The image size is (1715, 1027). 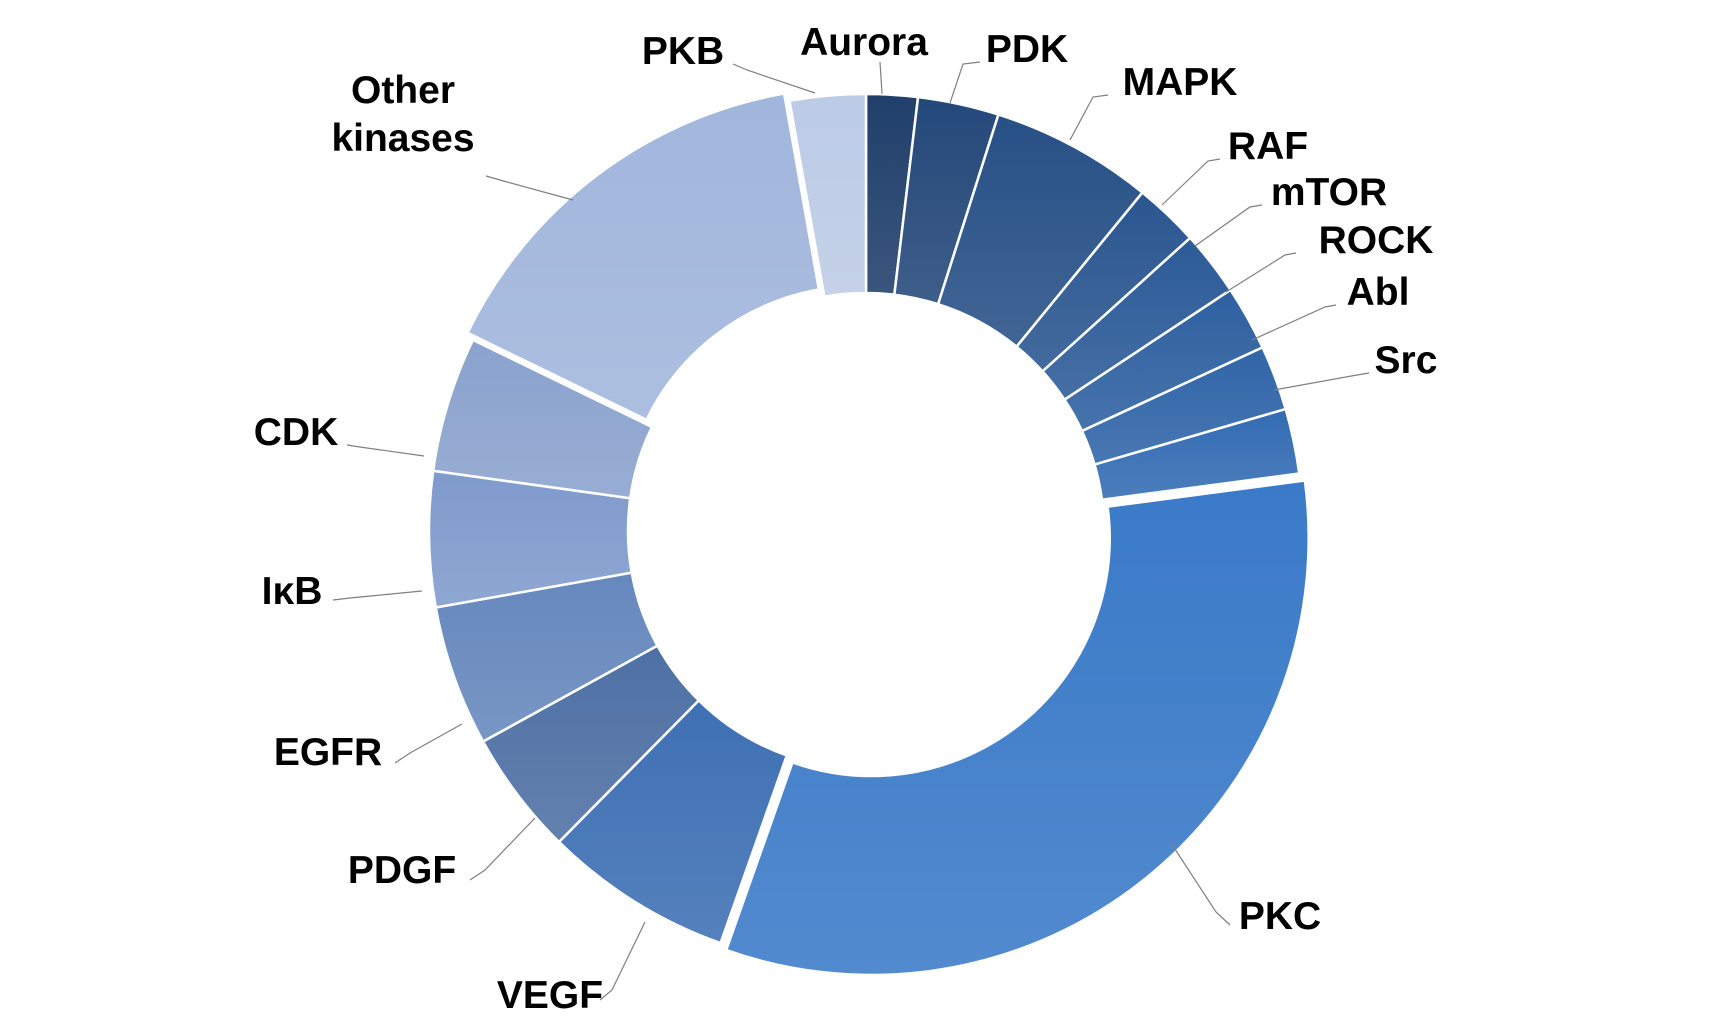 I want to click on slice-label-pkc: PKC, so click(x=1280, y=916).